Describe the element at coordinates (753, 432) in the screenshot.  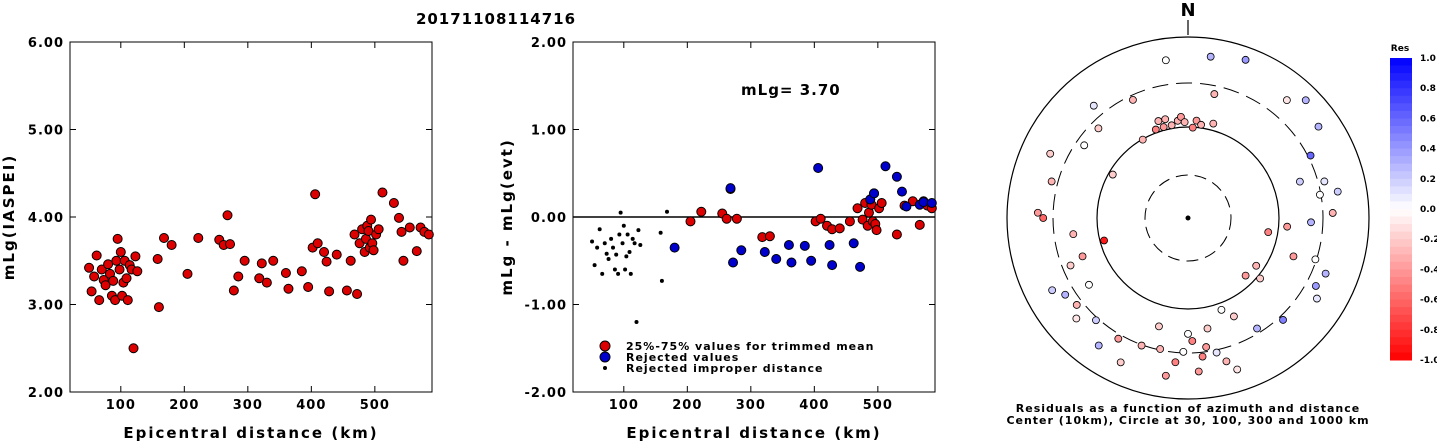
I see `x-axis-label: Epicentral distance (km)` at that location.